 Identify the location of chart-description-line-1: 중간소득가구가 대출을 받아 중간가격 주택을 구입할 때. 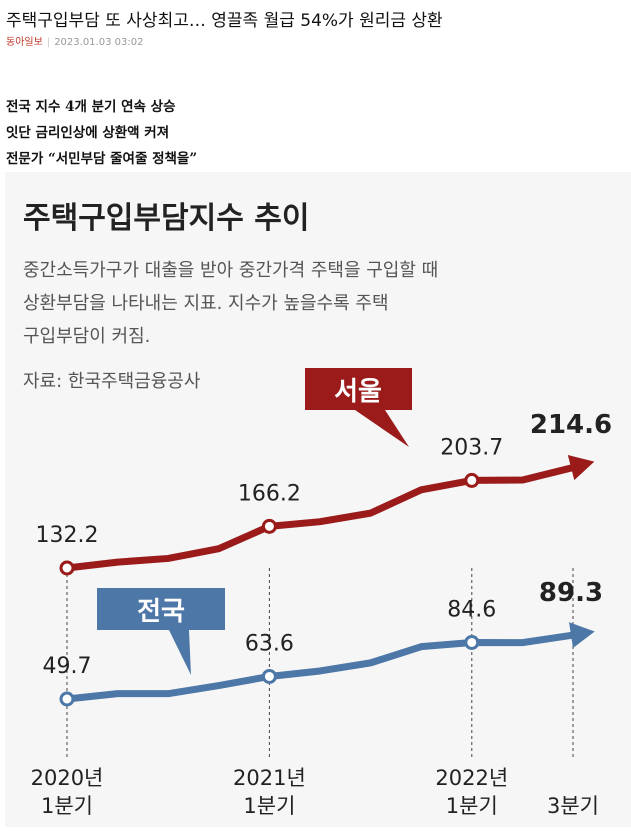
(230, 270).